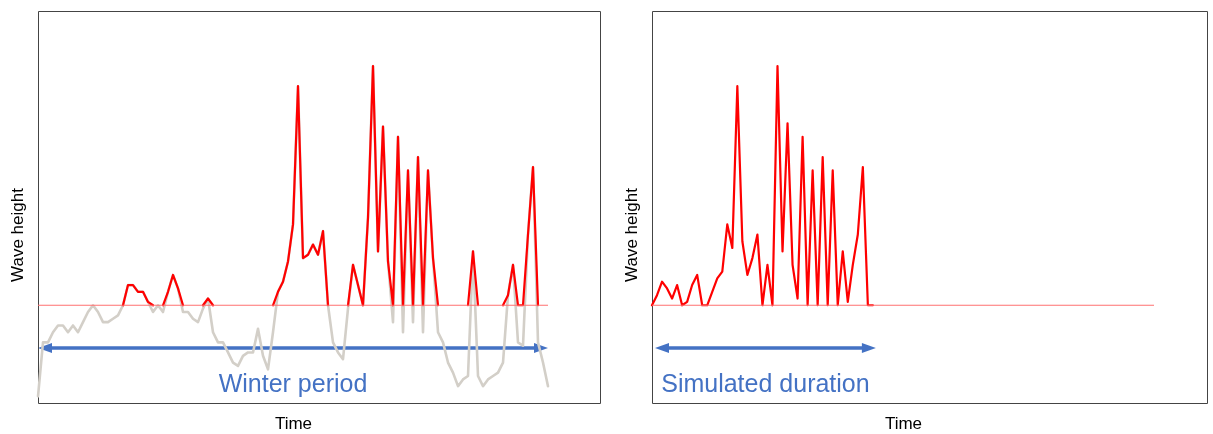  I want to click on annotation: Simulated duration, so click(765, 383).